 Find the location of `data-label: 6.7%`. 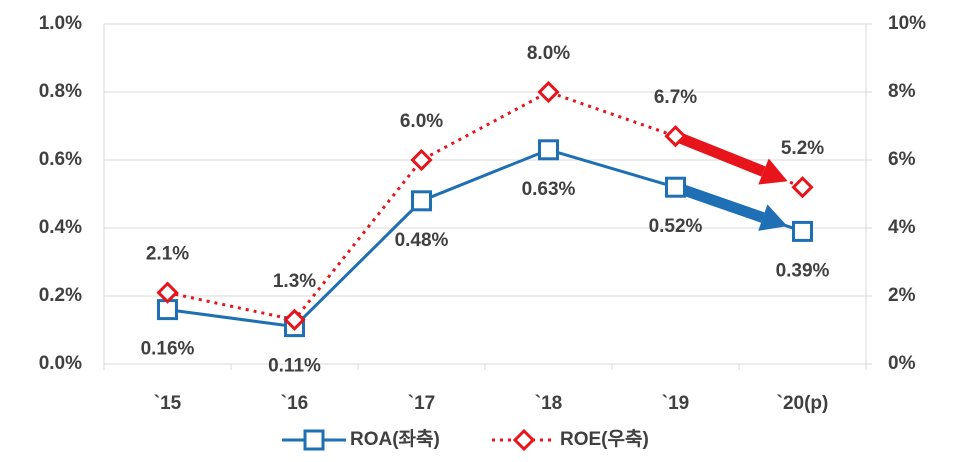

data-label: 6.7% is located at coordinates (675, 97).